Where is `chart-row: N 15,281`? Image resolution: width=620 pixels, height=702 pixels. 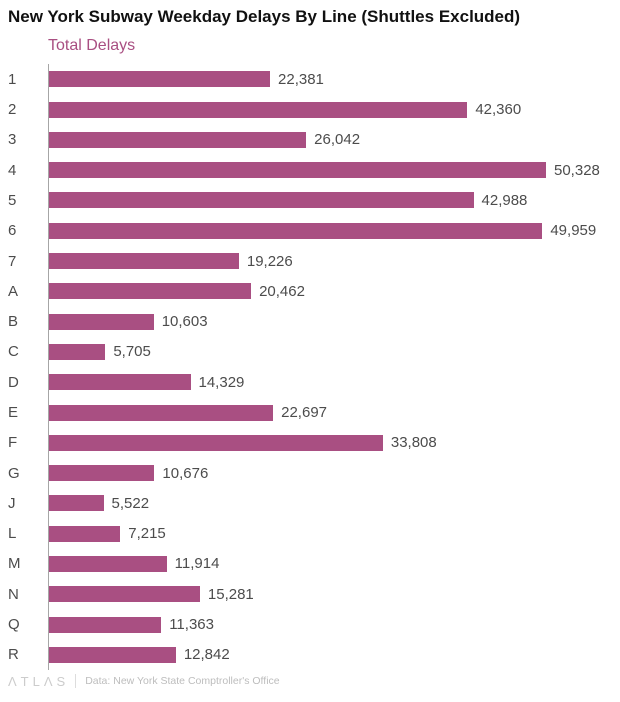 chart-row: N 15,281 is located at coordinates (310, 594).